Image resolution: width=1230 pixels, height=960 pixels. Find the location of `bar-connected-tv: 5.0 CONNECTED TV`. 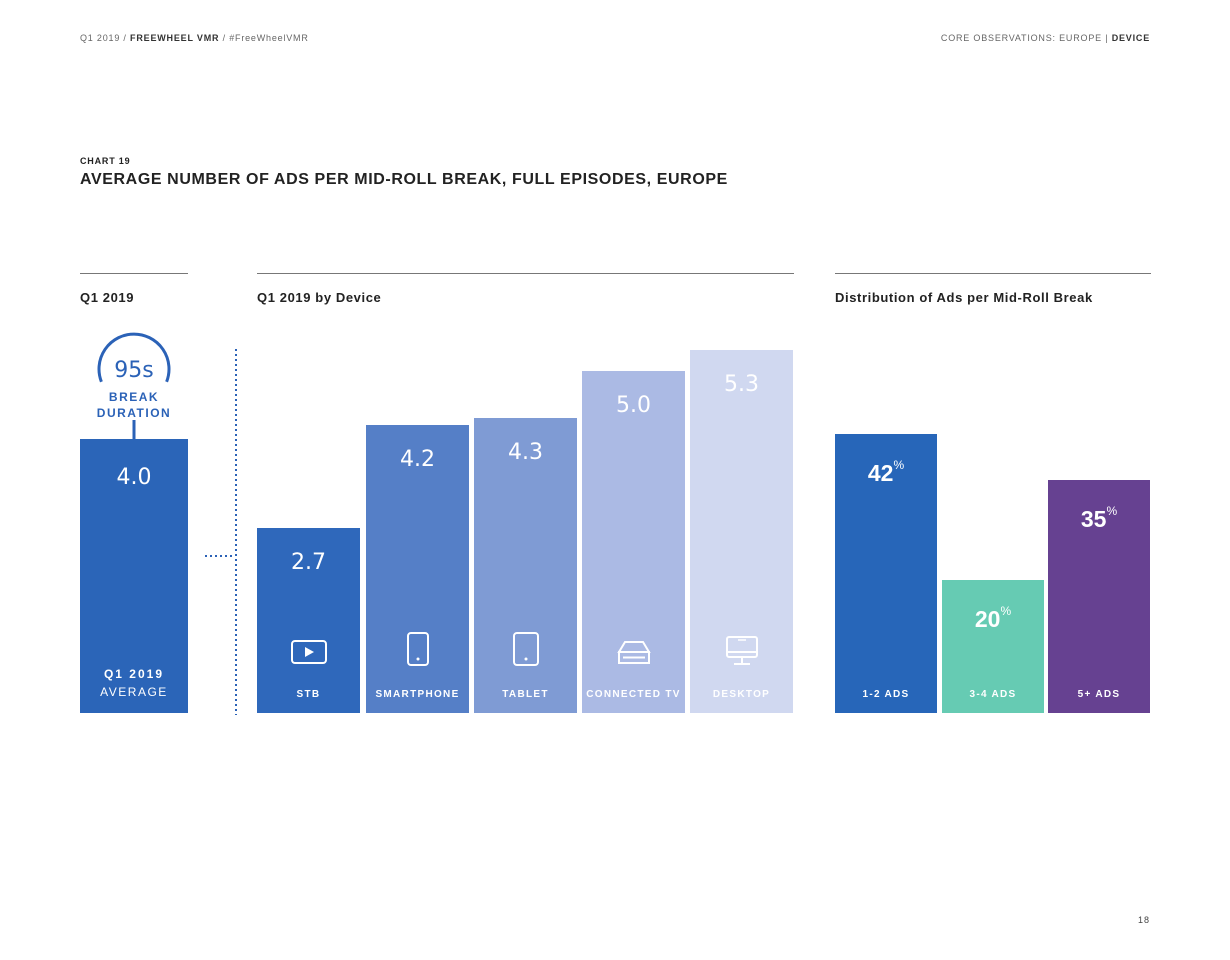

bar-connected-tv: 5.0 CONNECTED TV is located at coordinates (633, 542).